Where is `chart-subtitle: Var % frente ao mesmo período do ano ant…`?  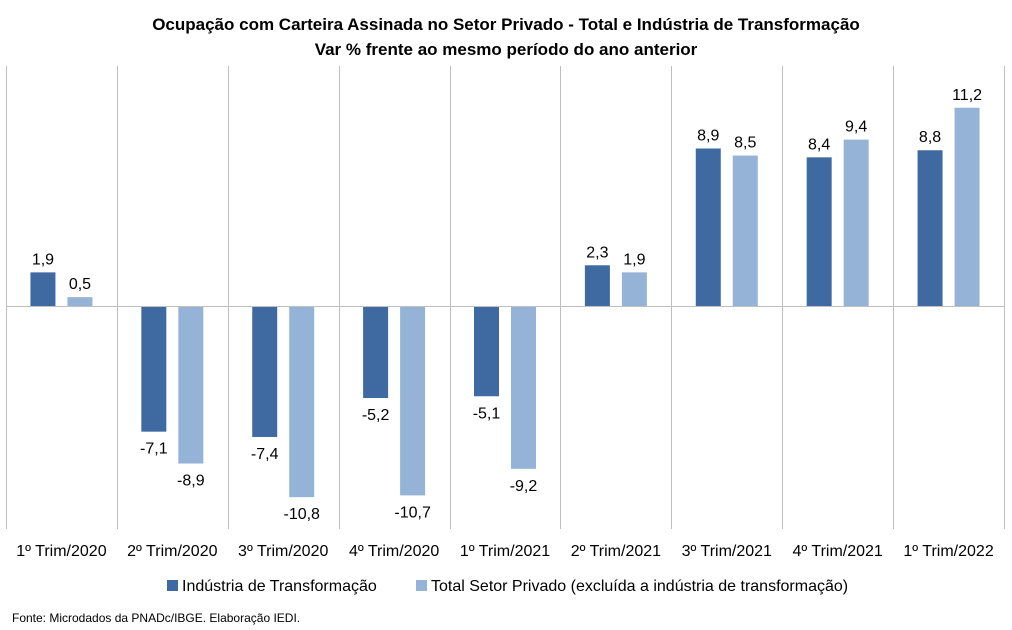 chart-subtitle: Var % frente ao mesmo período do ano ant… is located at coordinates (506, 49).